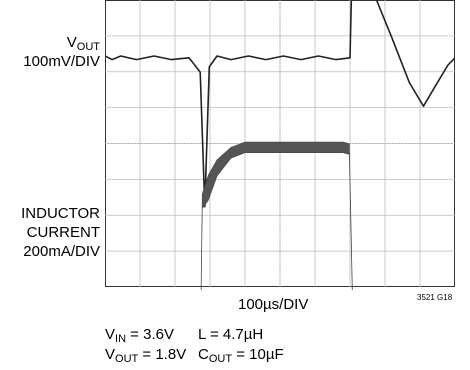 This screenshot has width=470, height=370. What do you see at coordinates (273, 304) in the screenshot?
I see `x-axis-label: 100µs/DIV` at bounding box center [273, 304].